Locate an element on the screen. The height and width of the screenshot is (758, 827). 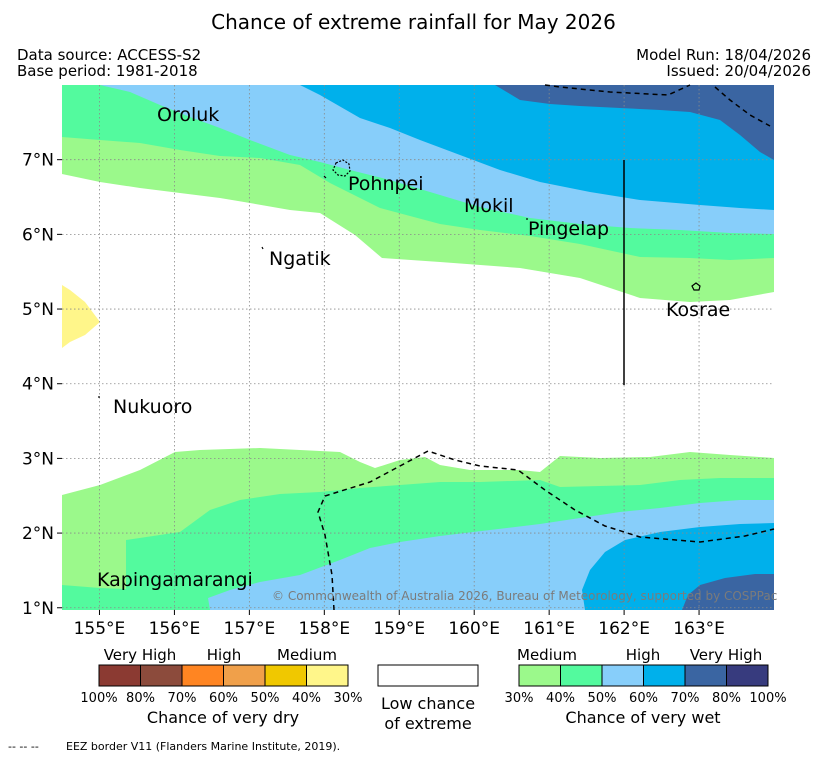
y-tick-label-3: 3°N is located at coordinates (38, 459).